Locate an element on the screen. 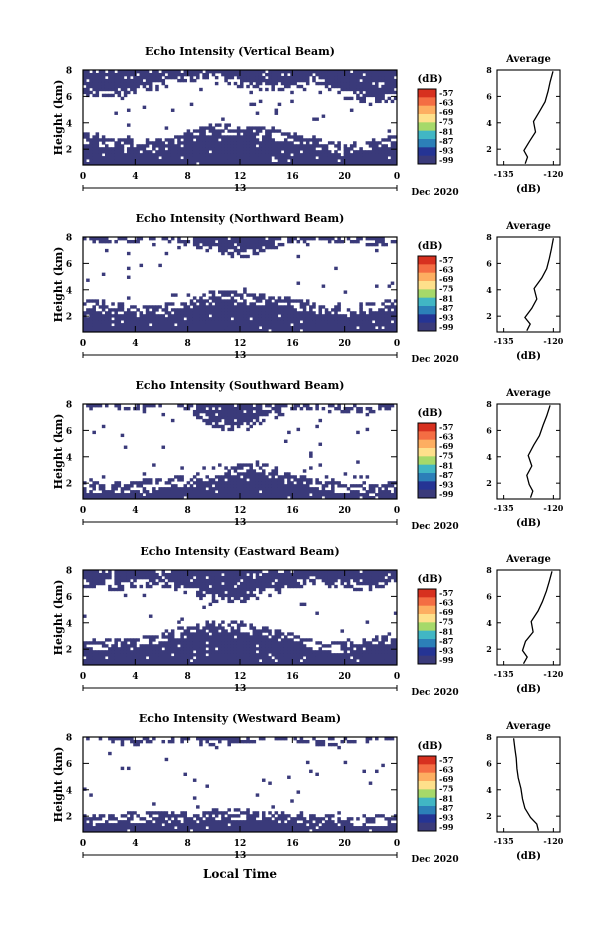 Image resolution: width=611 pixels, height=929 pixels. echo-image is located at coordinates (240, 284).